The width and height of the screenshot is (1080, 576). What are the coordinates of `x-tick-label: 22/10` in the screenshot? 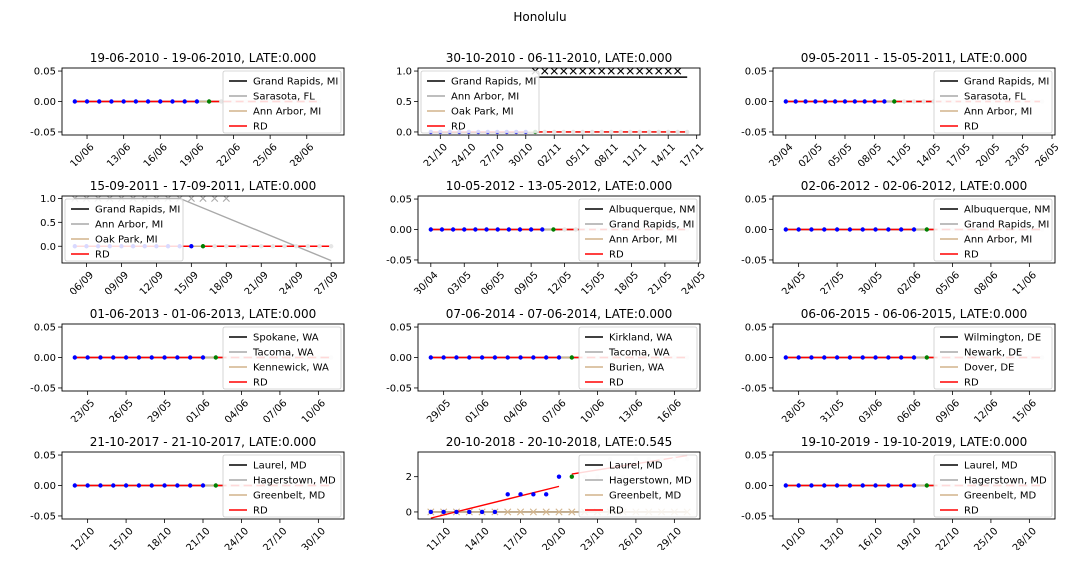 It's located at (948, 538).